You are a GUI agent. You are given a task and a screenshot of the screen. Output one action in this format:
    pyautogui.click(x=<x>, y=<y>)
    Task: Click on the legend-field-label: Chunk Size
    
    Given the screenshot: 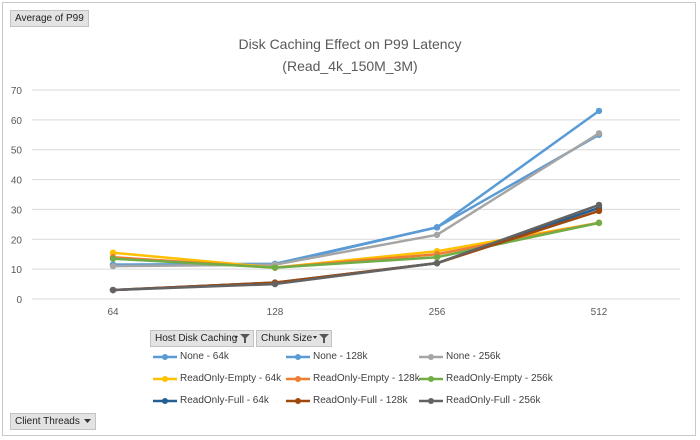 What is the action you would take?
    pyautogui.click(x=287, y=338)
    